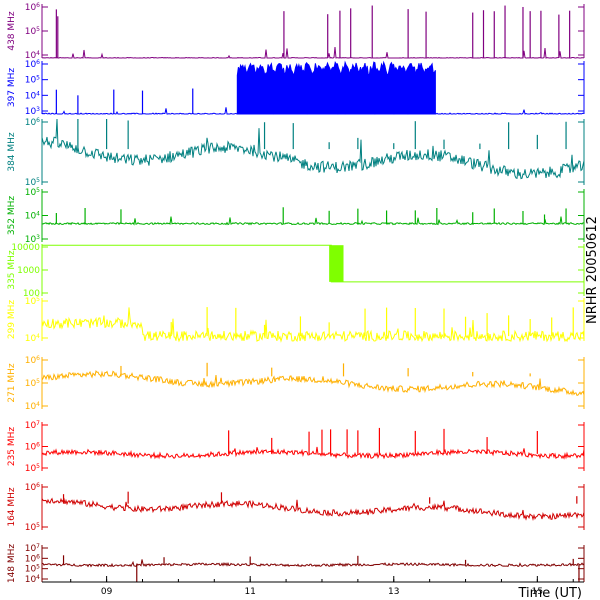 This screenshot has height=600, width=600. What do you see at coordinates (12, 270) in the screenshot?
I see `panel-frequency-label: 335 MHz` at bounding box center [12, 270].